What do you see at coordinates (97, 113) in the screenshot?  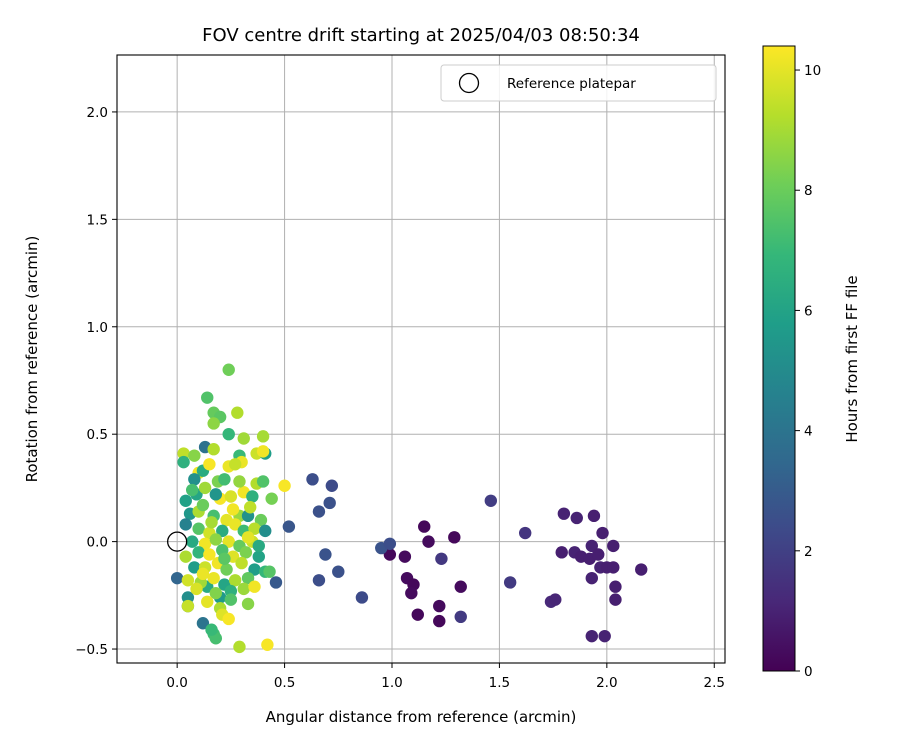 I see `y-tick-label: 2.0` at bounding box center [97, 113].